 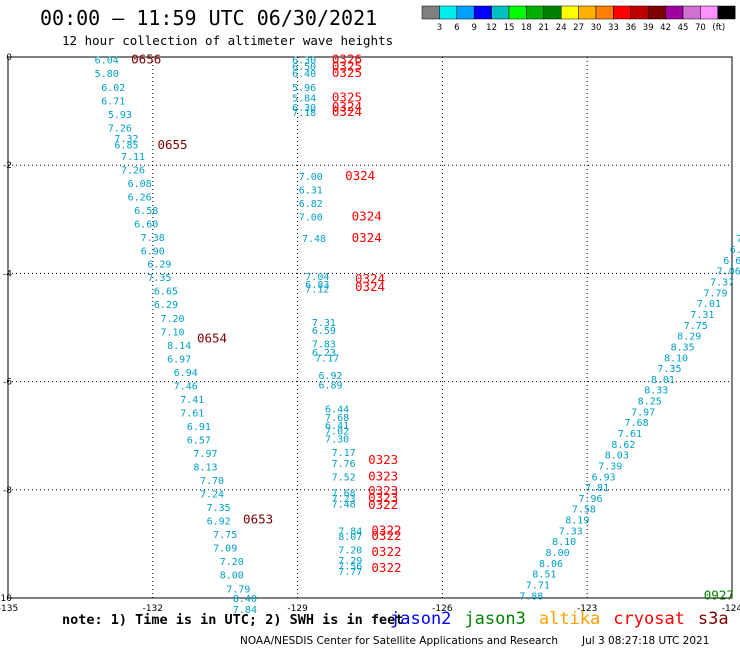 What do you see at coordinates (133, 157) in the screenshot?
I see `swh-value-label: 7.11` at bounding box center [133, 157].